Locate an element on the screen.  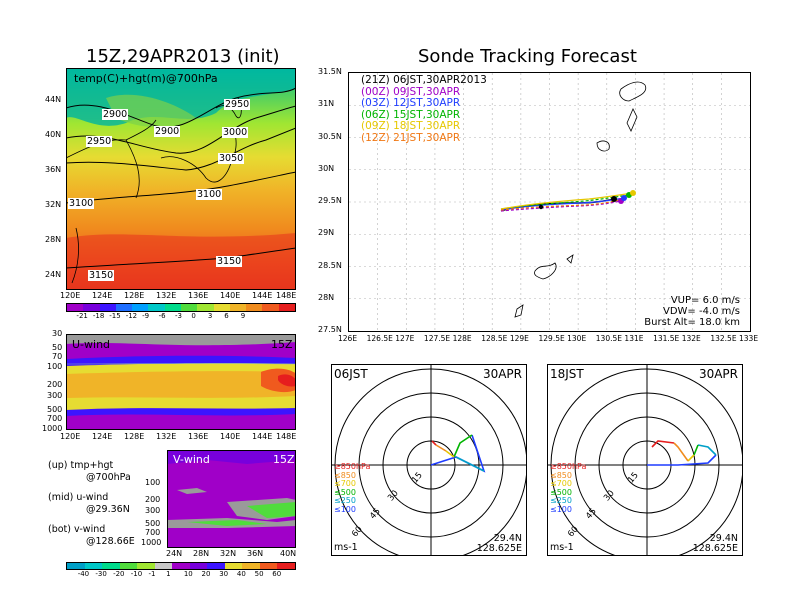
temperature-colorbar-labels: -21 -18 -15 -12 -9 -6 -3 0 3 6 9 is located at coordinates (181, 317).